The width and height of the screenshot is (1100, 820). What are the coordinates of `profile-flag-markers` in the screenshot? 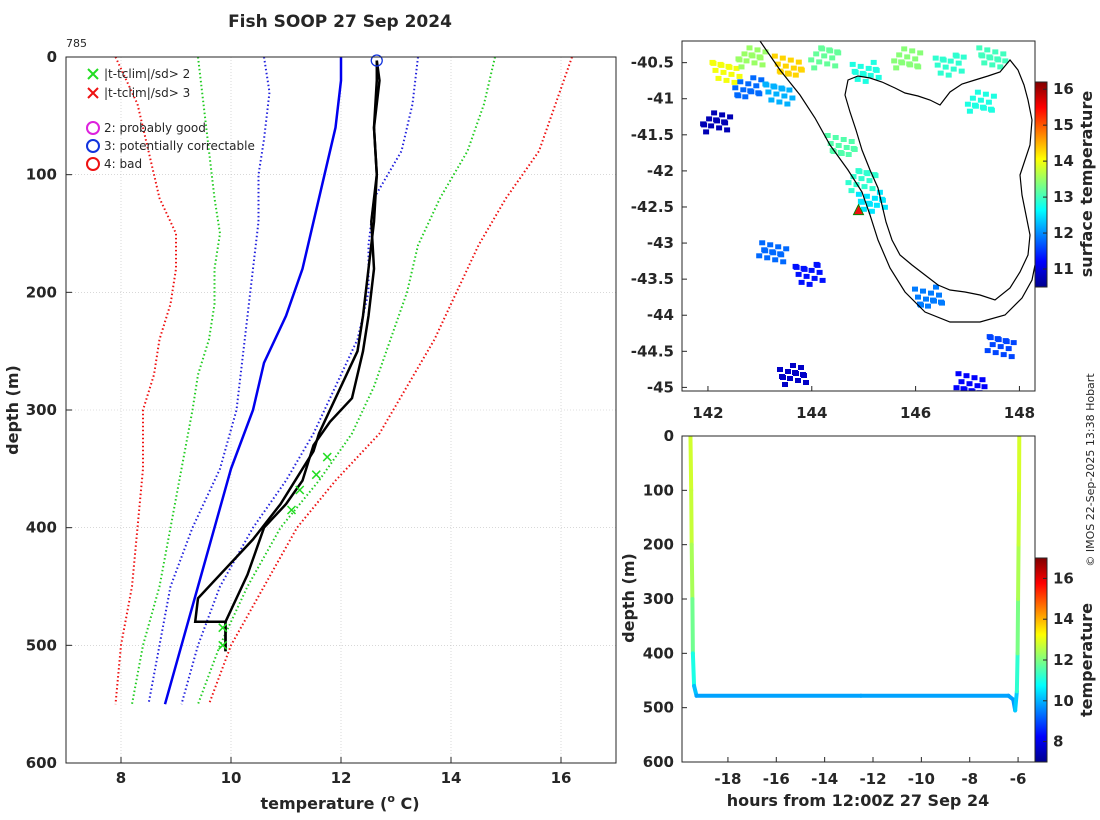 It's located at (300, 352).